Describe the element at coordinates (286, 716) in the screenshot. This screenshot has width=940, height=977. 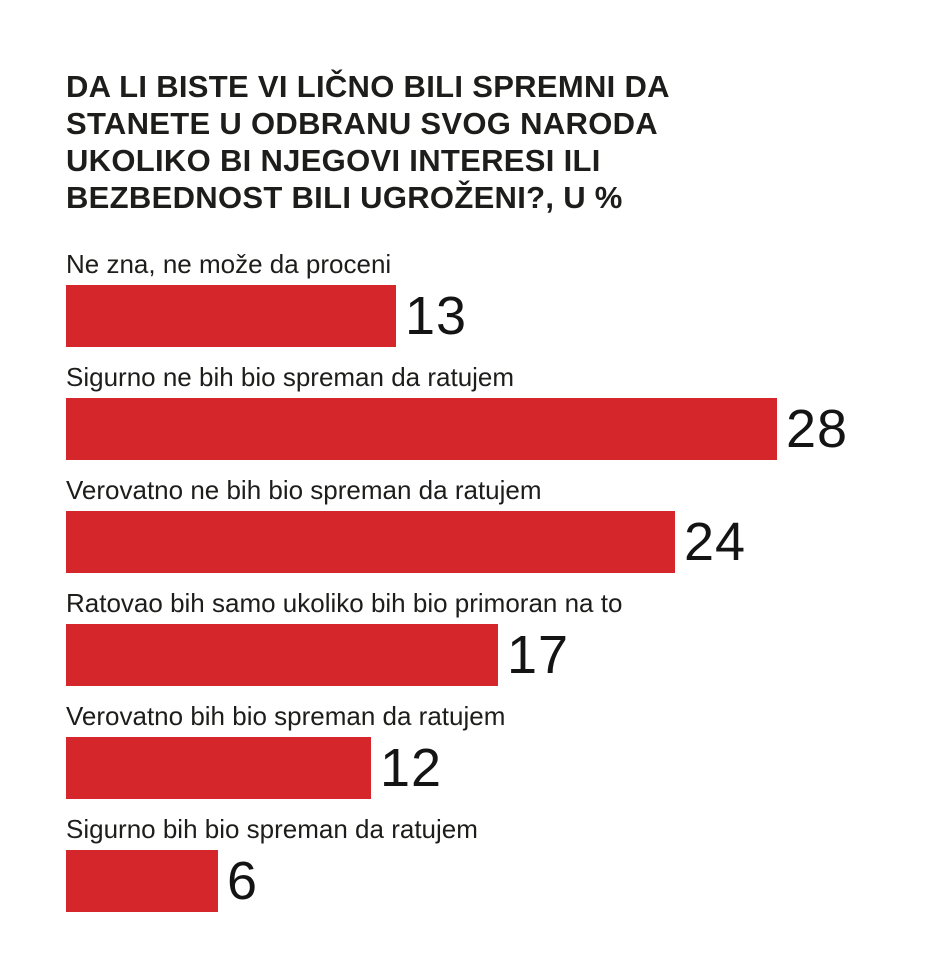
I see `category-label: Verovatno bih bio spreman da ratujem` at that location.